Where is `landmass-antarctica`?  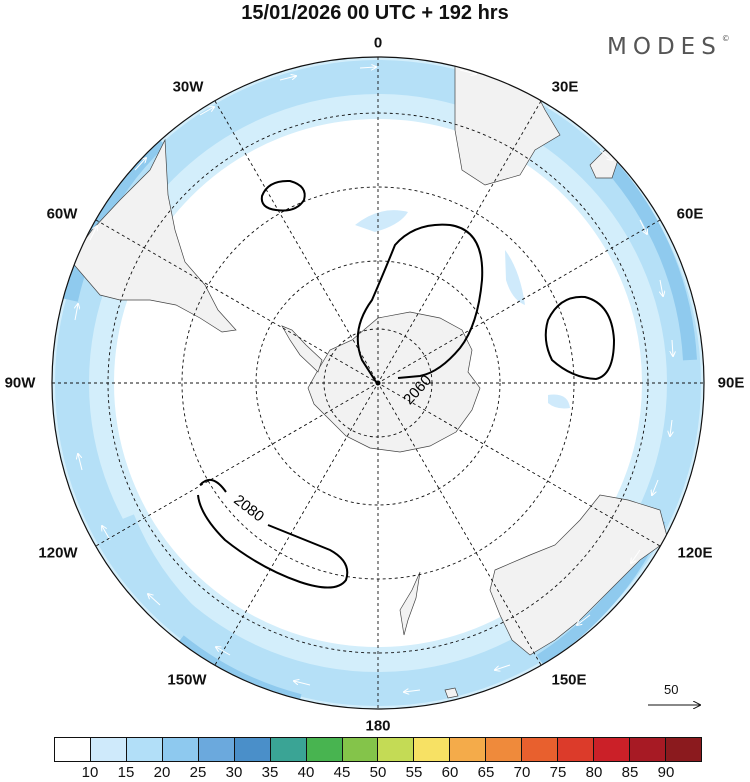
landmass-antarctica is located at coordinates (394, 382).